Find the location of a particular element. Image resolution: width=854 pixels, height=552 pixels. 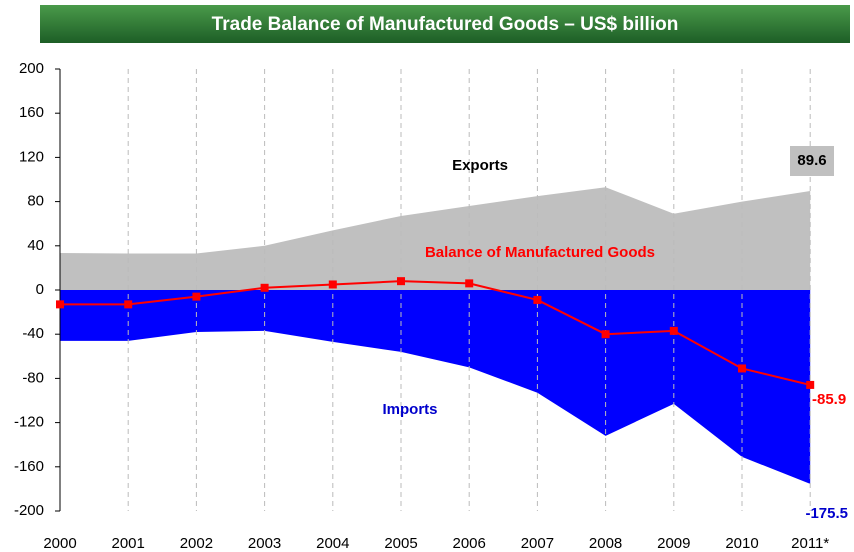

y-tick-label: 80 is located at coordinates (35, 201).